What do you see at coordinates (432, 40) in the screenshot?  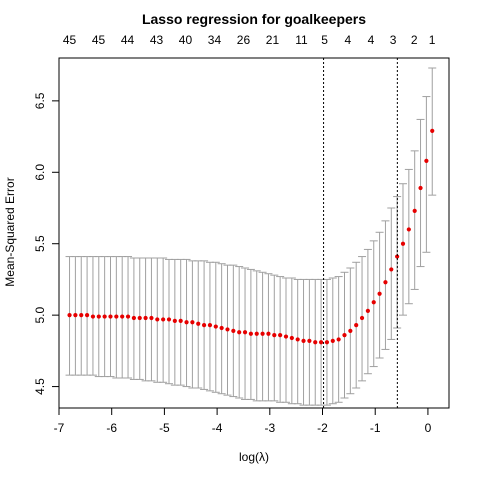 I see `top-axis-label: 1` at bounding box center [432, 40].